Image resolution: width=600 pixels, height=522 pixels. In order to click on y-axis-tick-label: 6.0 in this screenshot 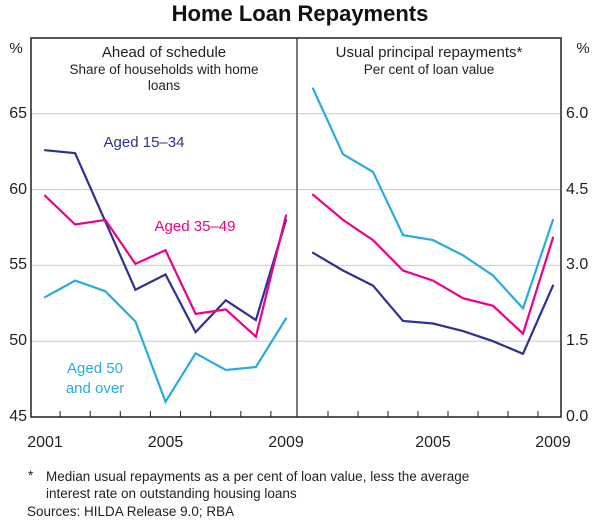, I will do `click(577, 113)`.